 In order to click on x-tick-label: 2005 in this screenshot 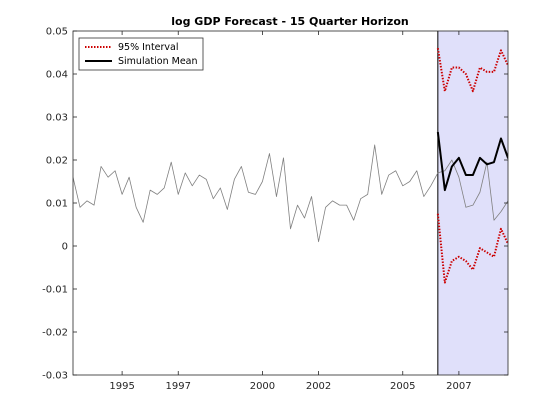, I will do `click(402, 386)`.